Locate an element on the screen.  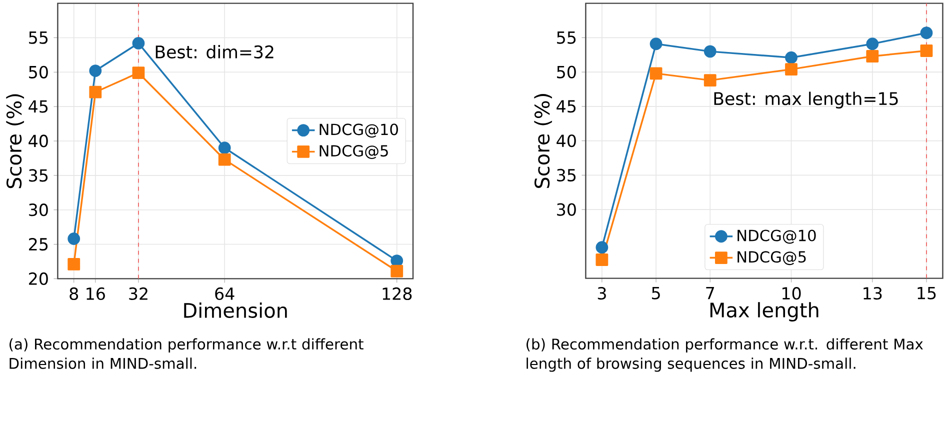
annotation: Best: dim=32 is located at coordinates (215, 51).